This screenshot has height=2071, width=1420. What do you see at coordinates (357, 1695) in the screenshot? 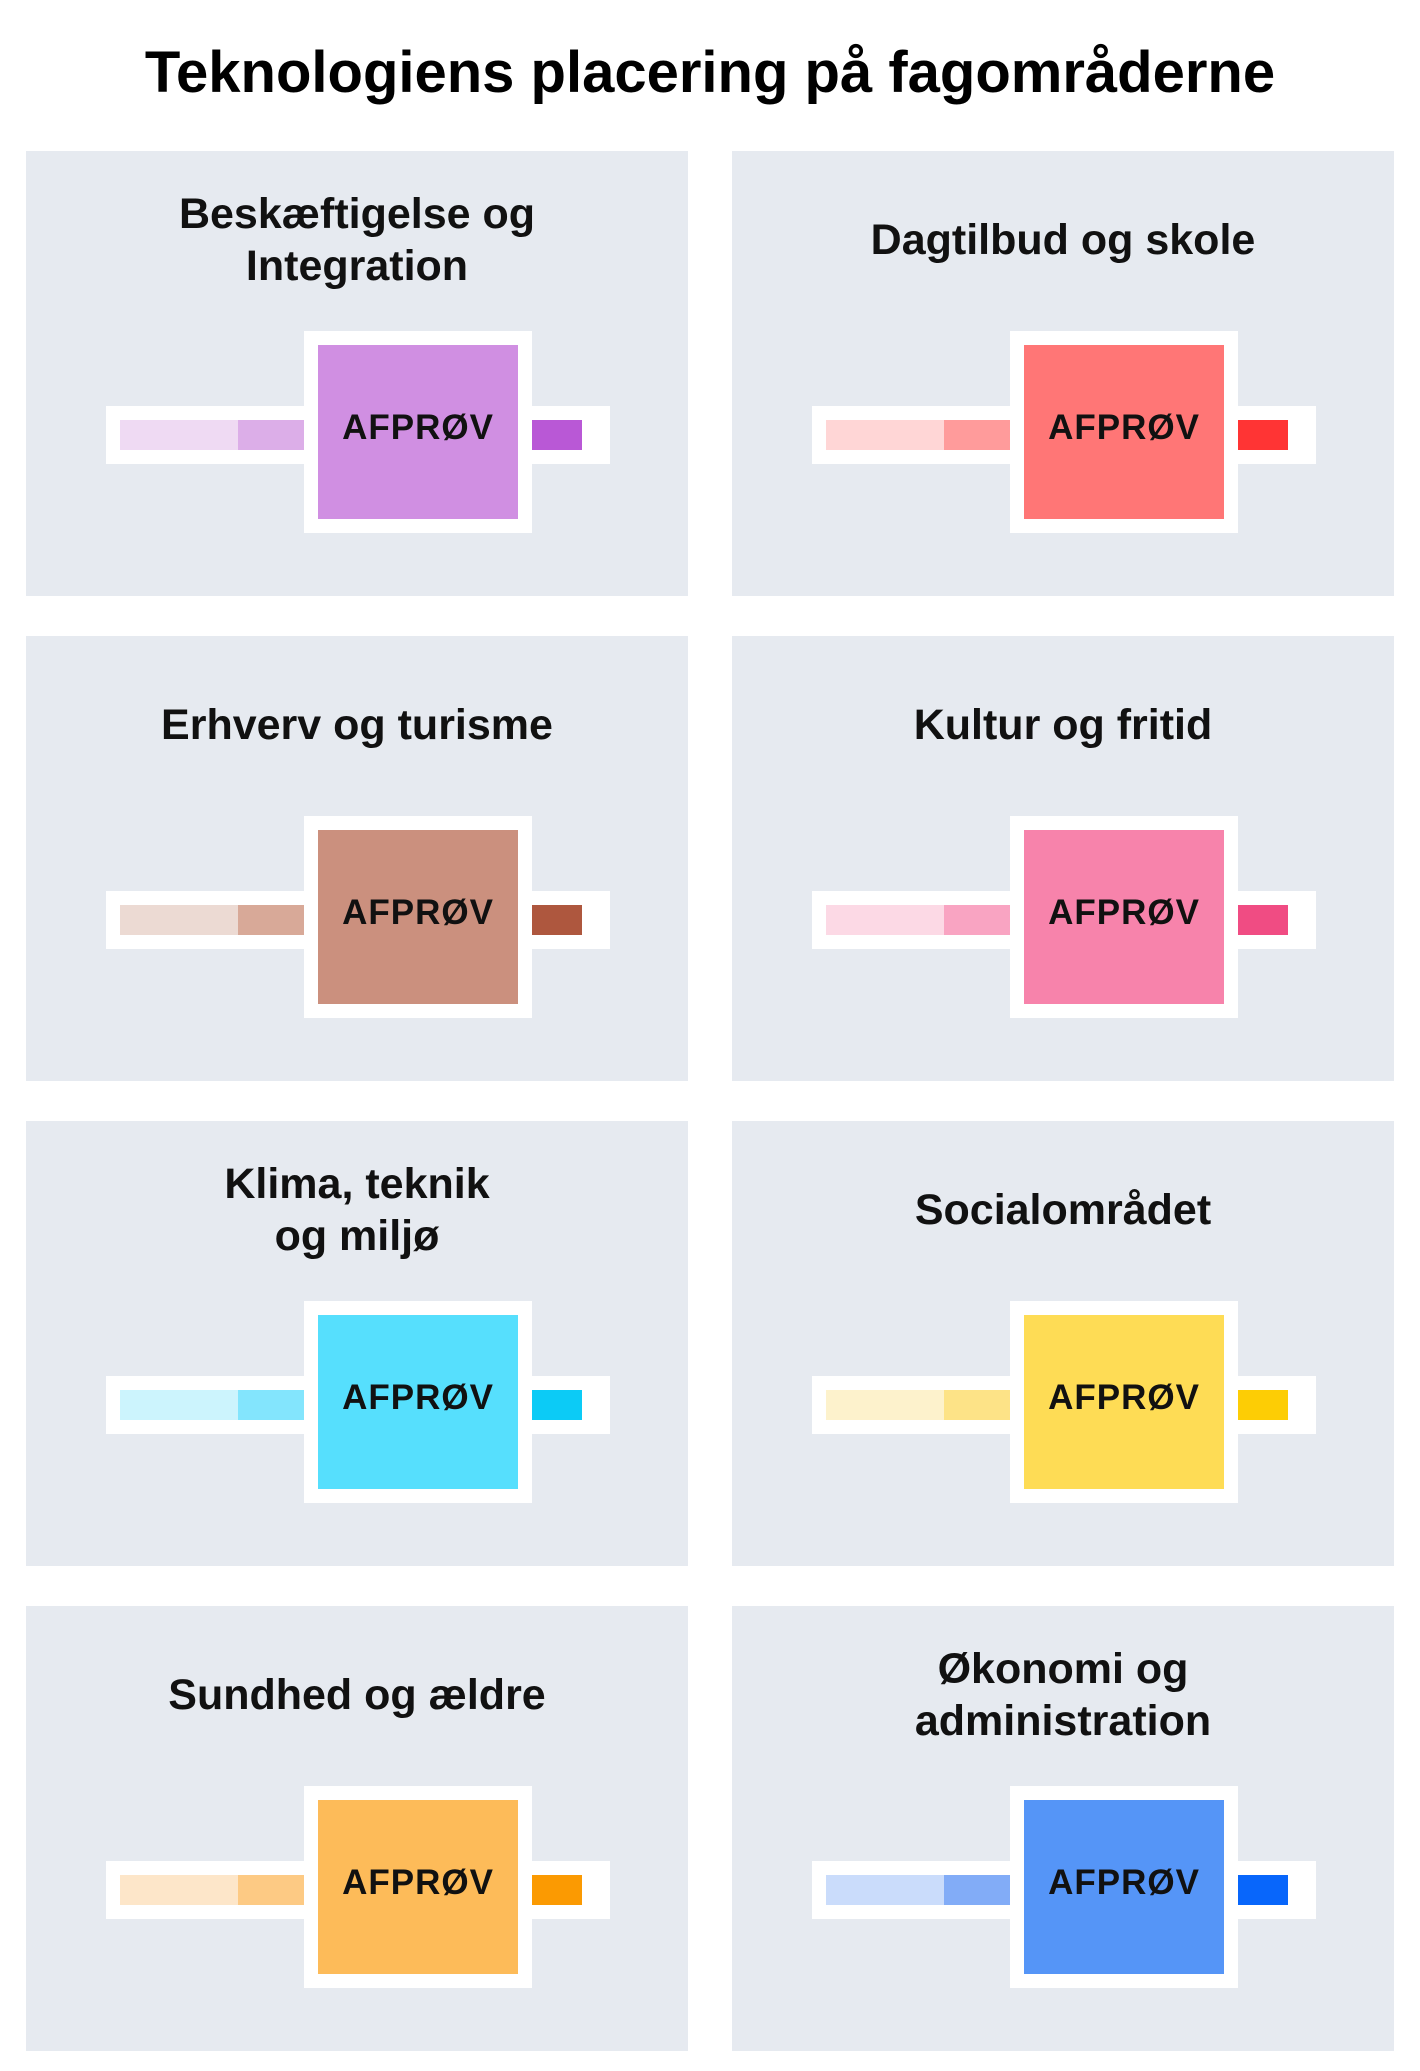
I see `card-title: Sundhed og ældre` at bounding box center [357, 1695].